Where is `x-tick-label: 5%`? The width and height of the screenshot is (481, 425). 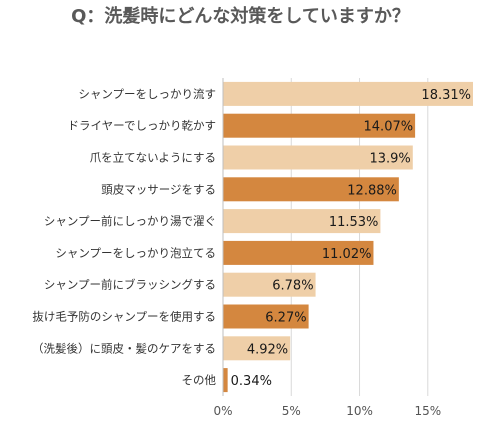
x-tick-label: 5% is located at coordinates (291, 411).